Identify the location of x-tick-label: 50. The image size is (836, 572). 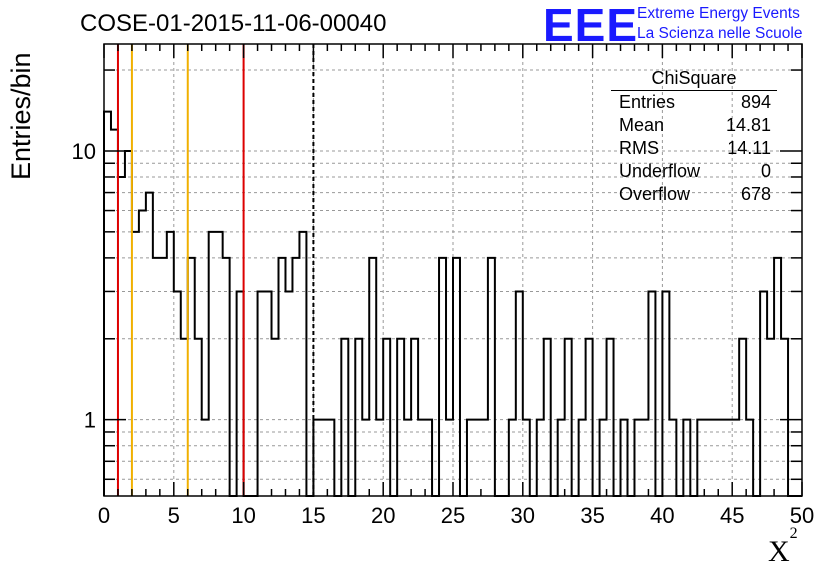
(802, 515).